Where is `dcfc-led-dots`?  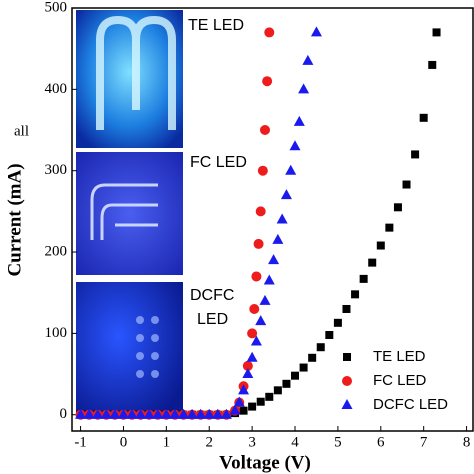 dcfc-led-dots is located at coordinates (147, 347).